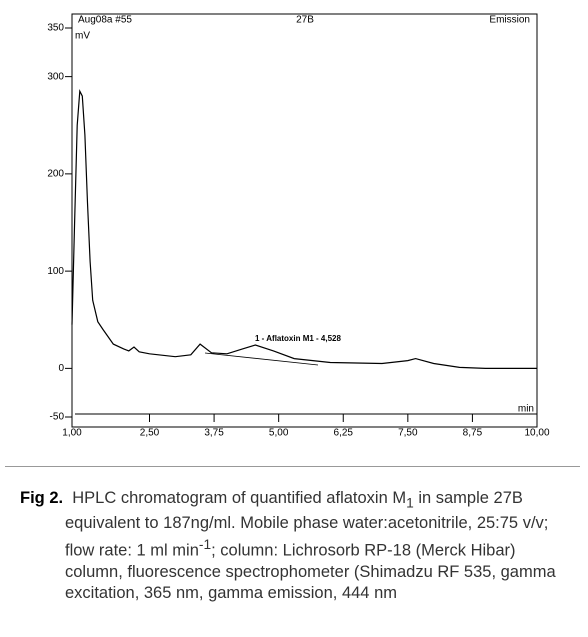 The height and width of the screenshot is (637, 588). Describe the element at coordinates (305, 20) in the screenshot. I see `header-center: 27B` at that location.